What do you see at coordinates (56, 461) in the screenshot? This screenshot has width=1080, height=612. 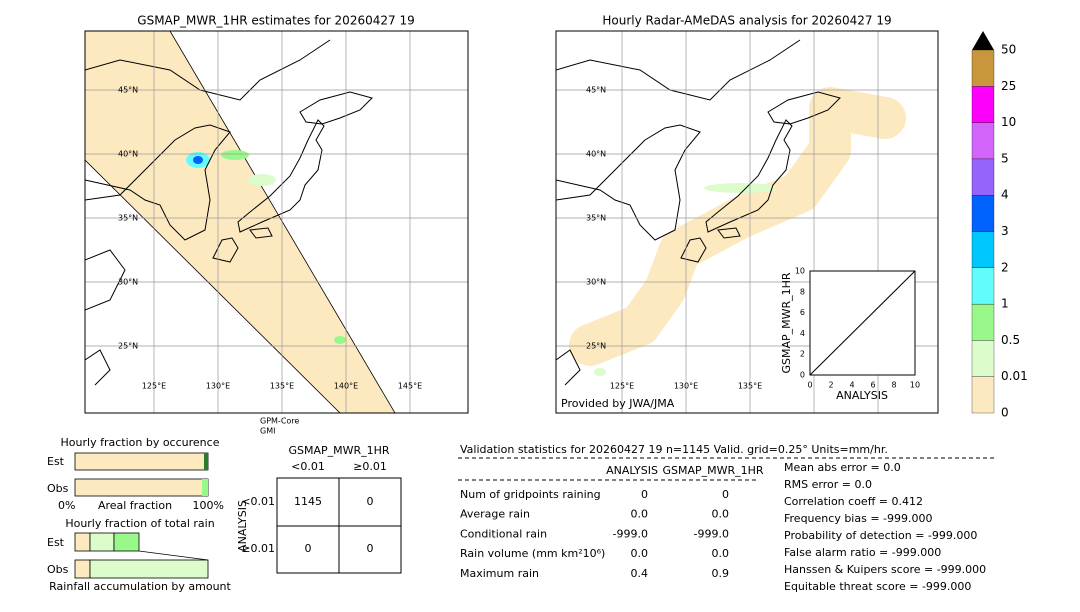 I see `occ-row: Est` at bounding box center [56, 461].